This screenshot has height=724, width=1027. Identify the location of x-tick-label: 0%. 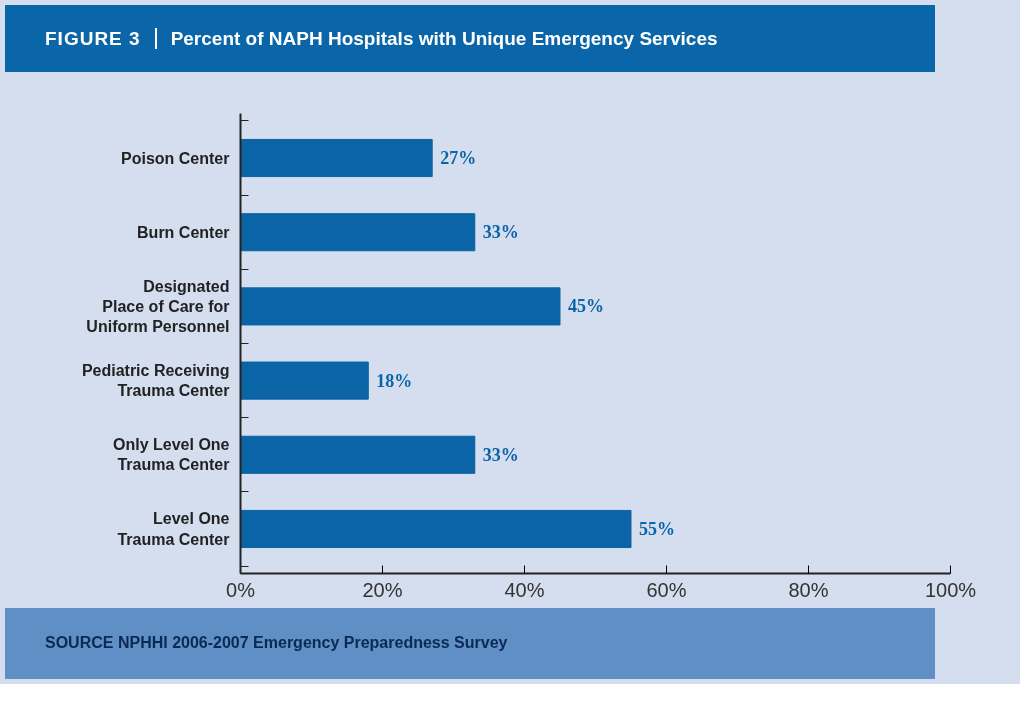
(241, 589).